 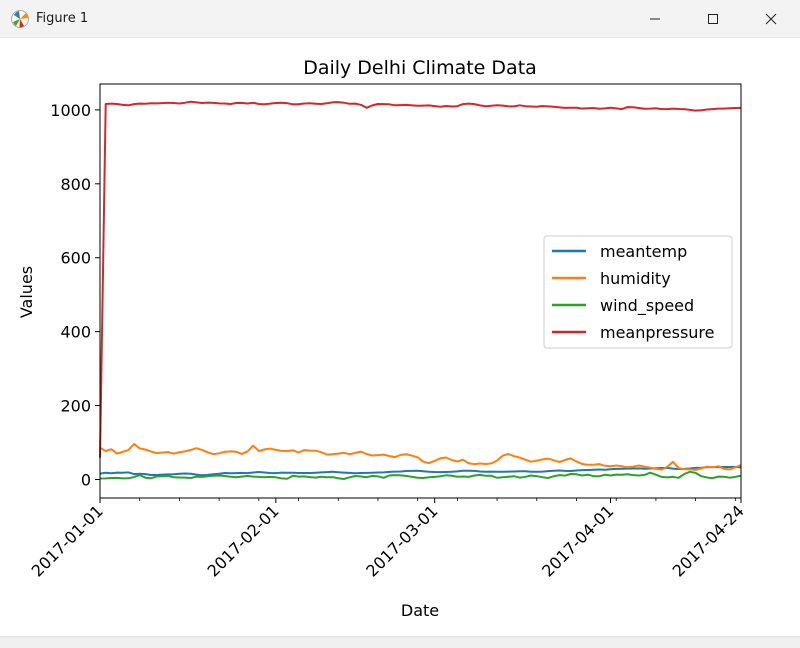 What do you see at coordinates (75, 184) in the screenshot?
I see `y-tick-label: 800` at bounding box center [75, 184].